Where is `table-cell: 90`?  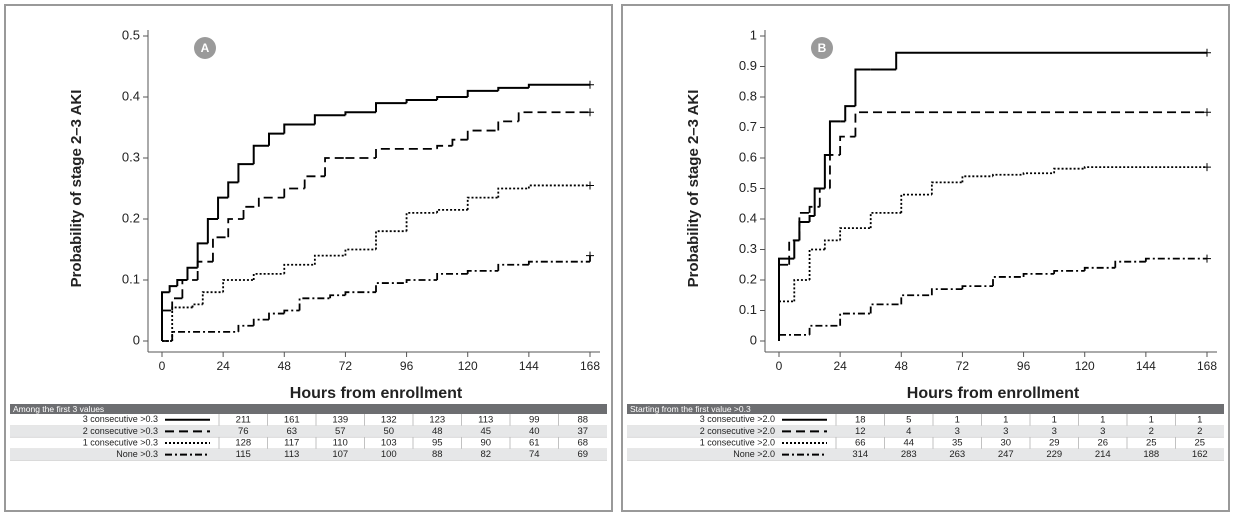
table-cell: 90 is located at coordinates (485, 443).